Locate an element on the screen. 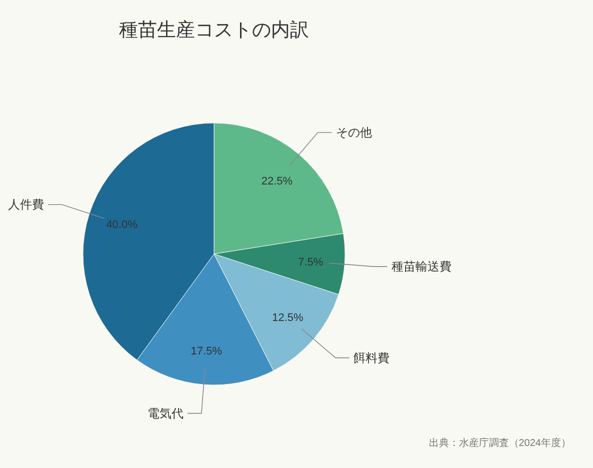  data-label: 12.5% is located at coordinates (288, 318).